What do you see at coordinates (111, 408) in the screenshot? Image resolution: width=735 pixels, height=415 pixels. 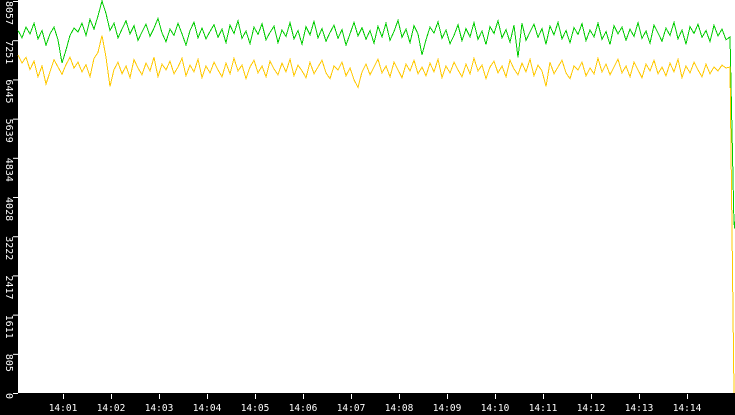 I see `x-tick-label: 14:02` at bounding box center [111, 408].